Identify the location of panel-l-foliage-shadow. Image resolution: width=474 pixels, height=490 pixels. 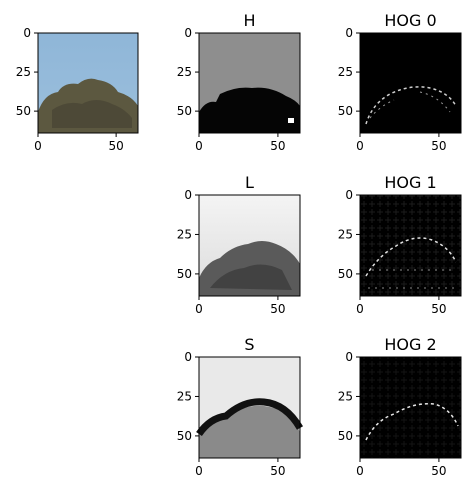
(251, 277).